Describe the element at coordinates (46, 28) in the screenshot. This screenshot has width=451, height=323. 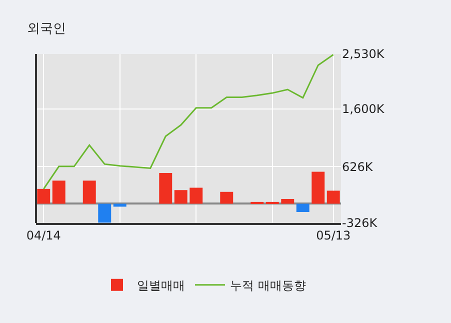
I see `chart-title: 외국인` at that location.